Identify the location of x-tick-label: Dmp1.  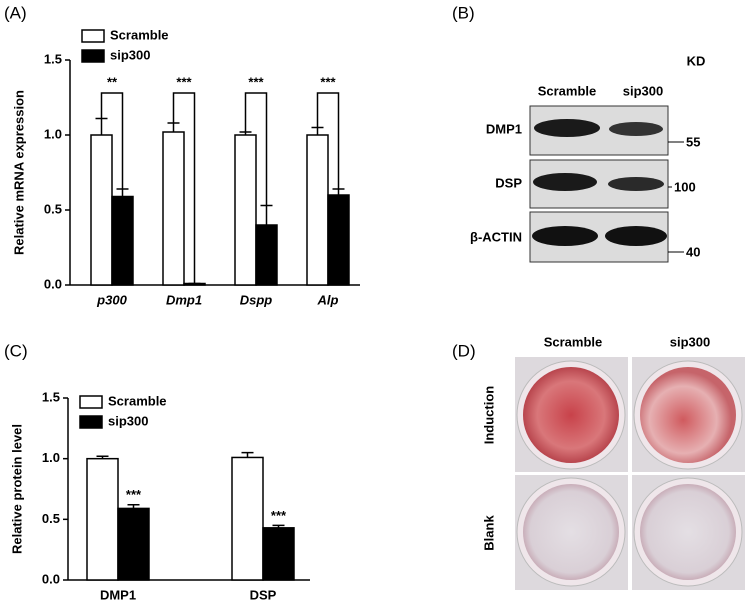
(184, 299).